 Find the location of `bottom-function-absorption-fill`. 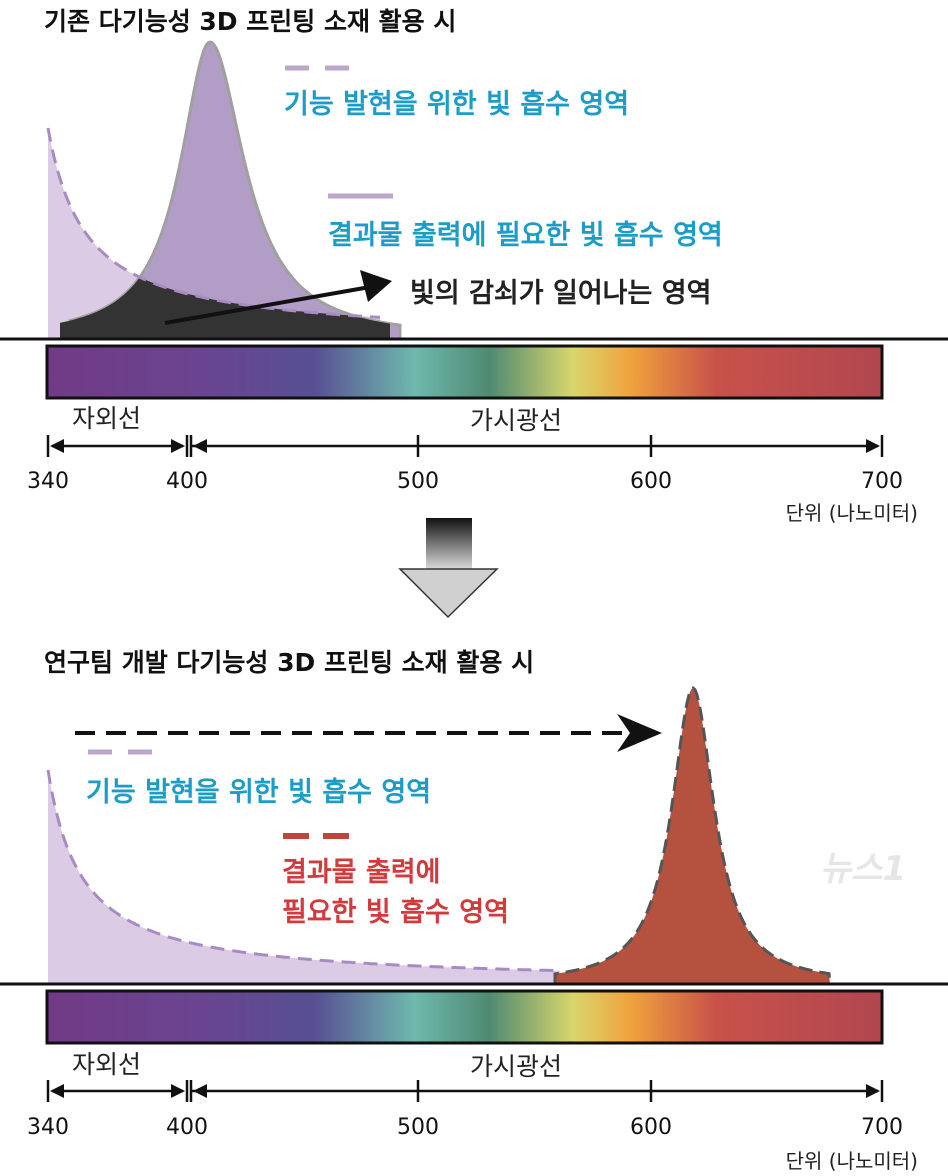

bottom-function-absorption-fill is located at coordinates (304, 877).